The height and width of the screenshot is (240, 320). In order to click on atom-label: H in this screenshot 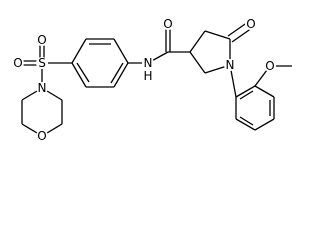, I will do `click(147, 76)`.